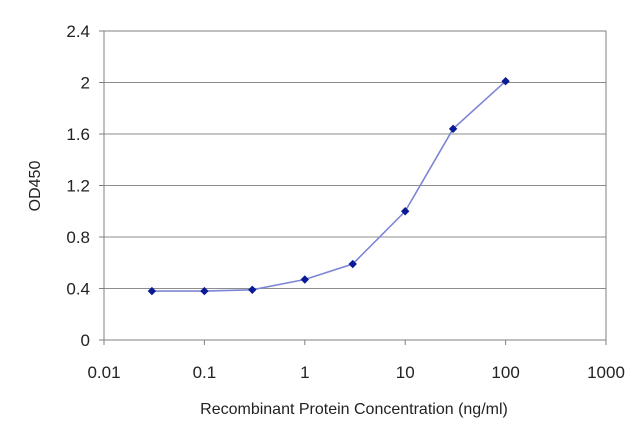 The height and width of the screenshot is (427, 640). What do you see at coordinates (304, 372) in the screenshot?
I see `x-tick-label-2: 1` at bounding box center [304, 372].